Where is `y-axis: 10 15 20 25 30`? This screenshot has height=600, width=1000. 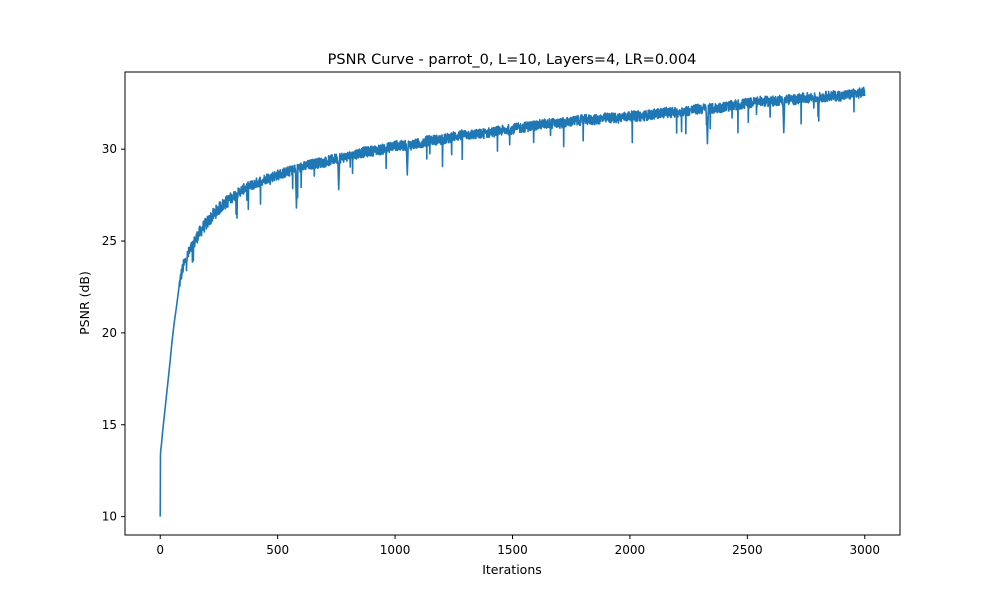 y-axis: 10 15 20 25 30 is located at coordinates (113, 333).